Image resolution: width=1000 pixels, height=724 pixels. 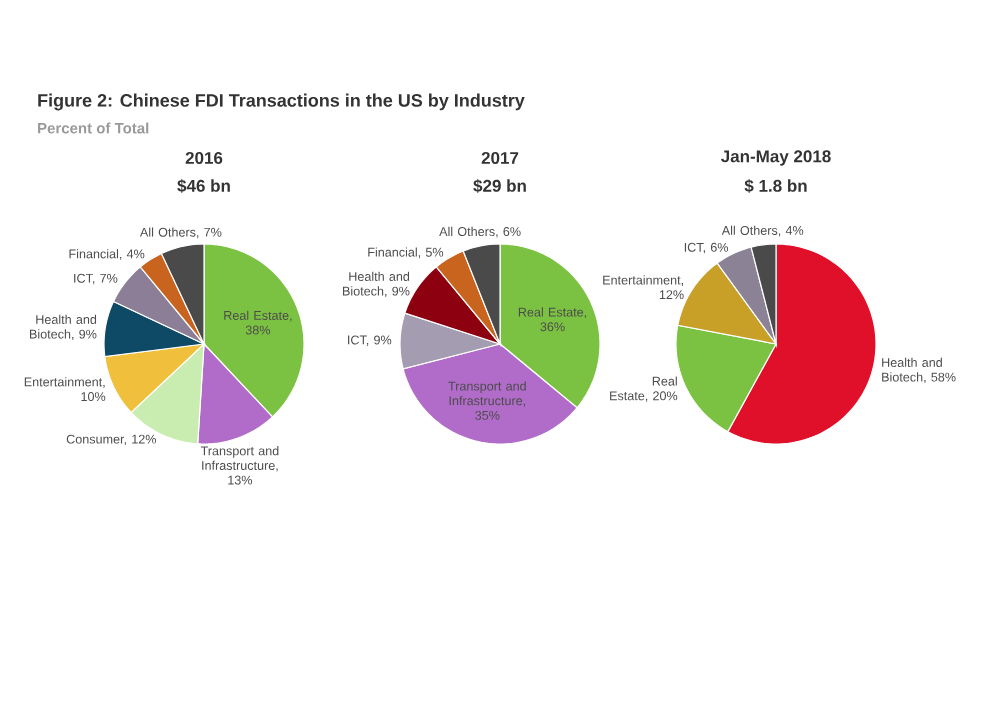 I want to click on chart-title: 2017, so click(x=500, y=157).